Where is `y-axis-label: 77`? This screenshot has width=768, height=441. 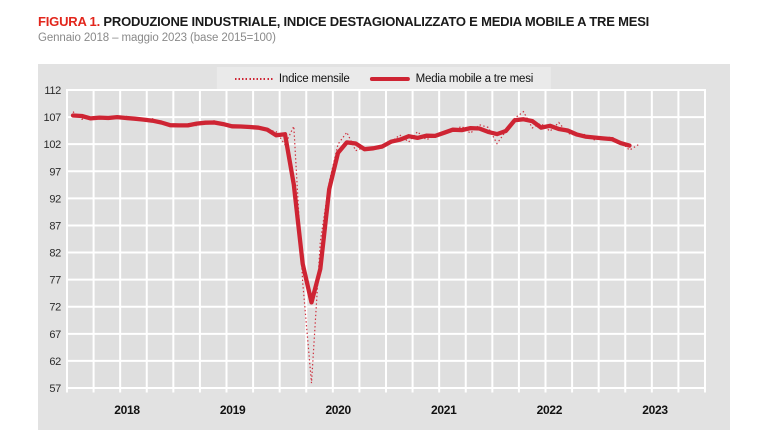 y-axis-label: 77 is located at coordinates (55, 281).